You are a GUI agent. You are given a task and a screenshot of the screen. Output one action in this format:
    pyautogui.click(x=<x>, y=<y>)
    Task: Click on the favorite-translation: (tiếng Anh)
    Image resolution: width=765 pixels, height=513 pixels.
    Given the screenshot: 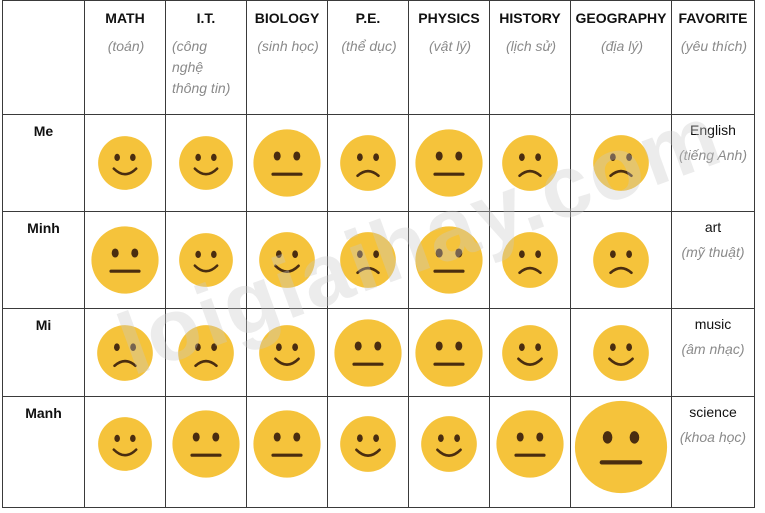 What is the action you would take?
    pyautogui.click(x=713, y=155)
    